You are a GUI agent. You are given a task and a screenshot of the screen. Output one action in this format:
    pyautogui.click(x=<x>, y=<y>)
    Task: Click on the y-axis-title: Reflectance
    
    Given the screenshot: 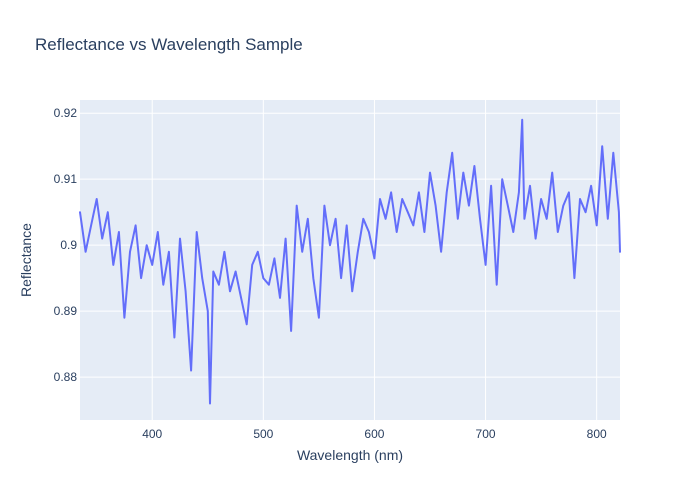 What is the action you would take?
    pyautogui.click(x=26, y=260)
    